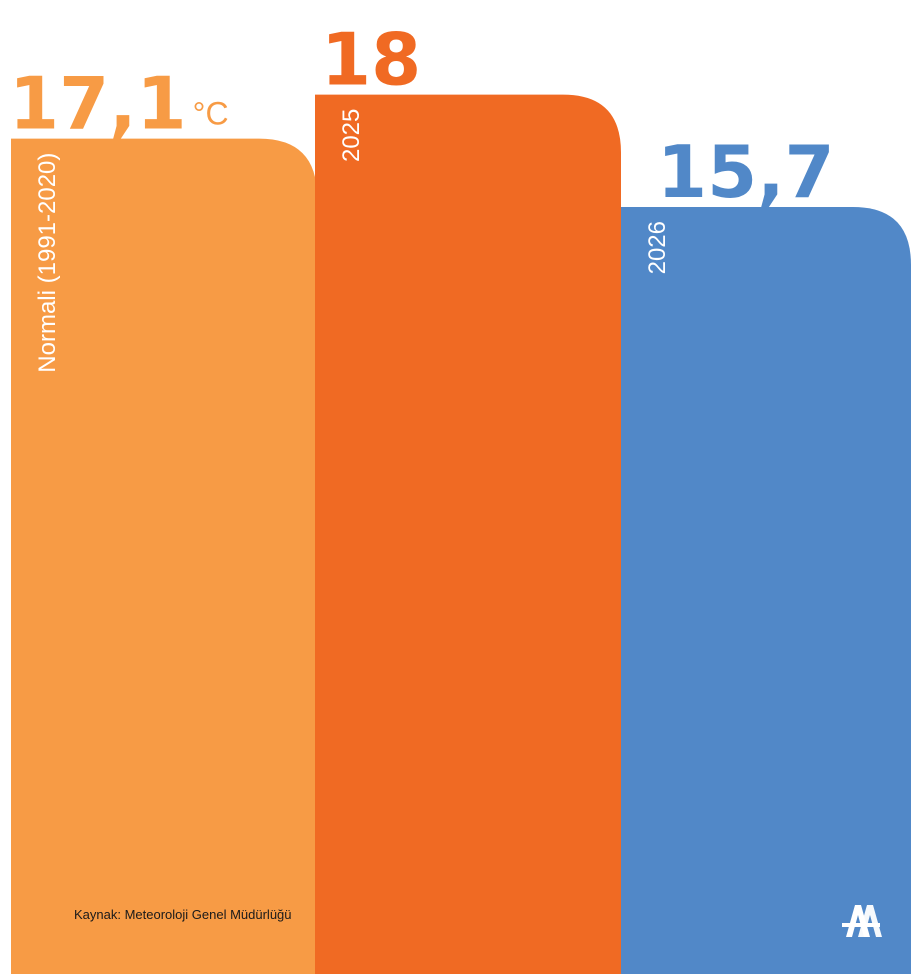 This screenshot has height=974, width=911. What do you see at coordinates (98, 104) in the screenshot?
I see `bar-value-label: 17,1` at bounding box center [98, 104].